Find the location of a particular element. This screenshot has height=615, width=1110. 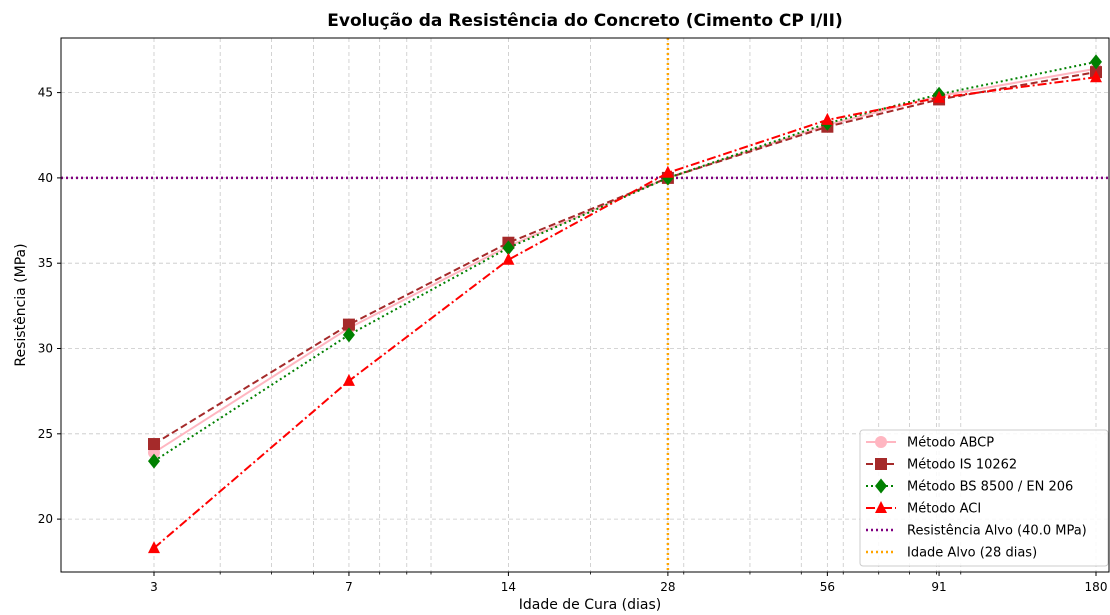

y-tick-label: 35 is located at coordinates (45, 263).